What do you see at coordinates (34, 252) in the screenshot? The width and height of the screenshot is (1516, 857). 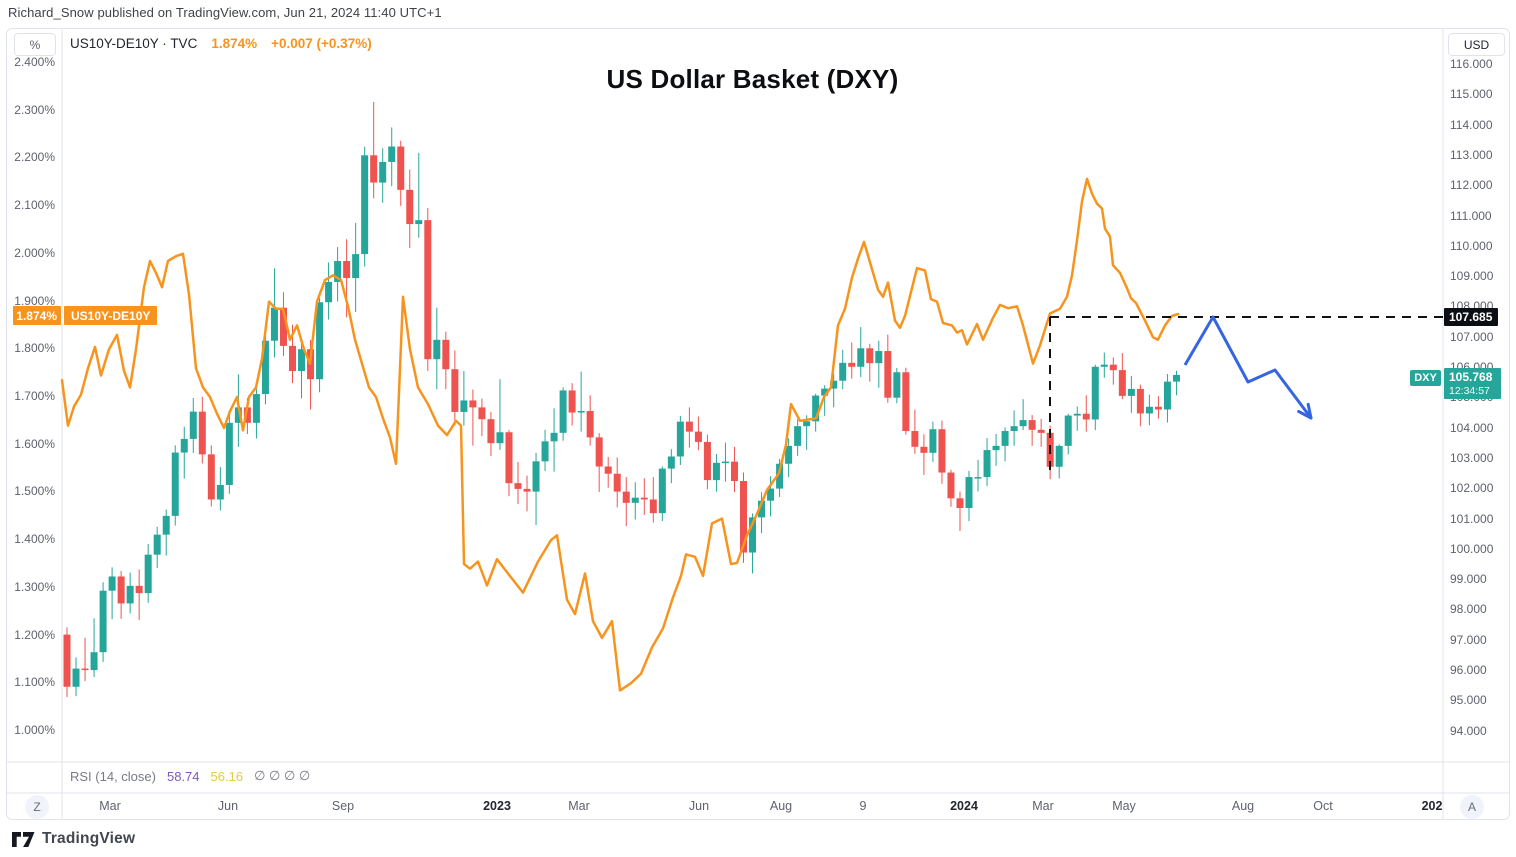 I see `axis-tick-label: 2.000%` at bounding box center [34, 252].